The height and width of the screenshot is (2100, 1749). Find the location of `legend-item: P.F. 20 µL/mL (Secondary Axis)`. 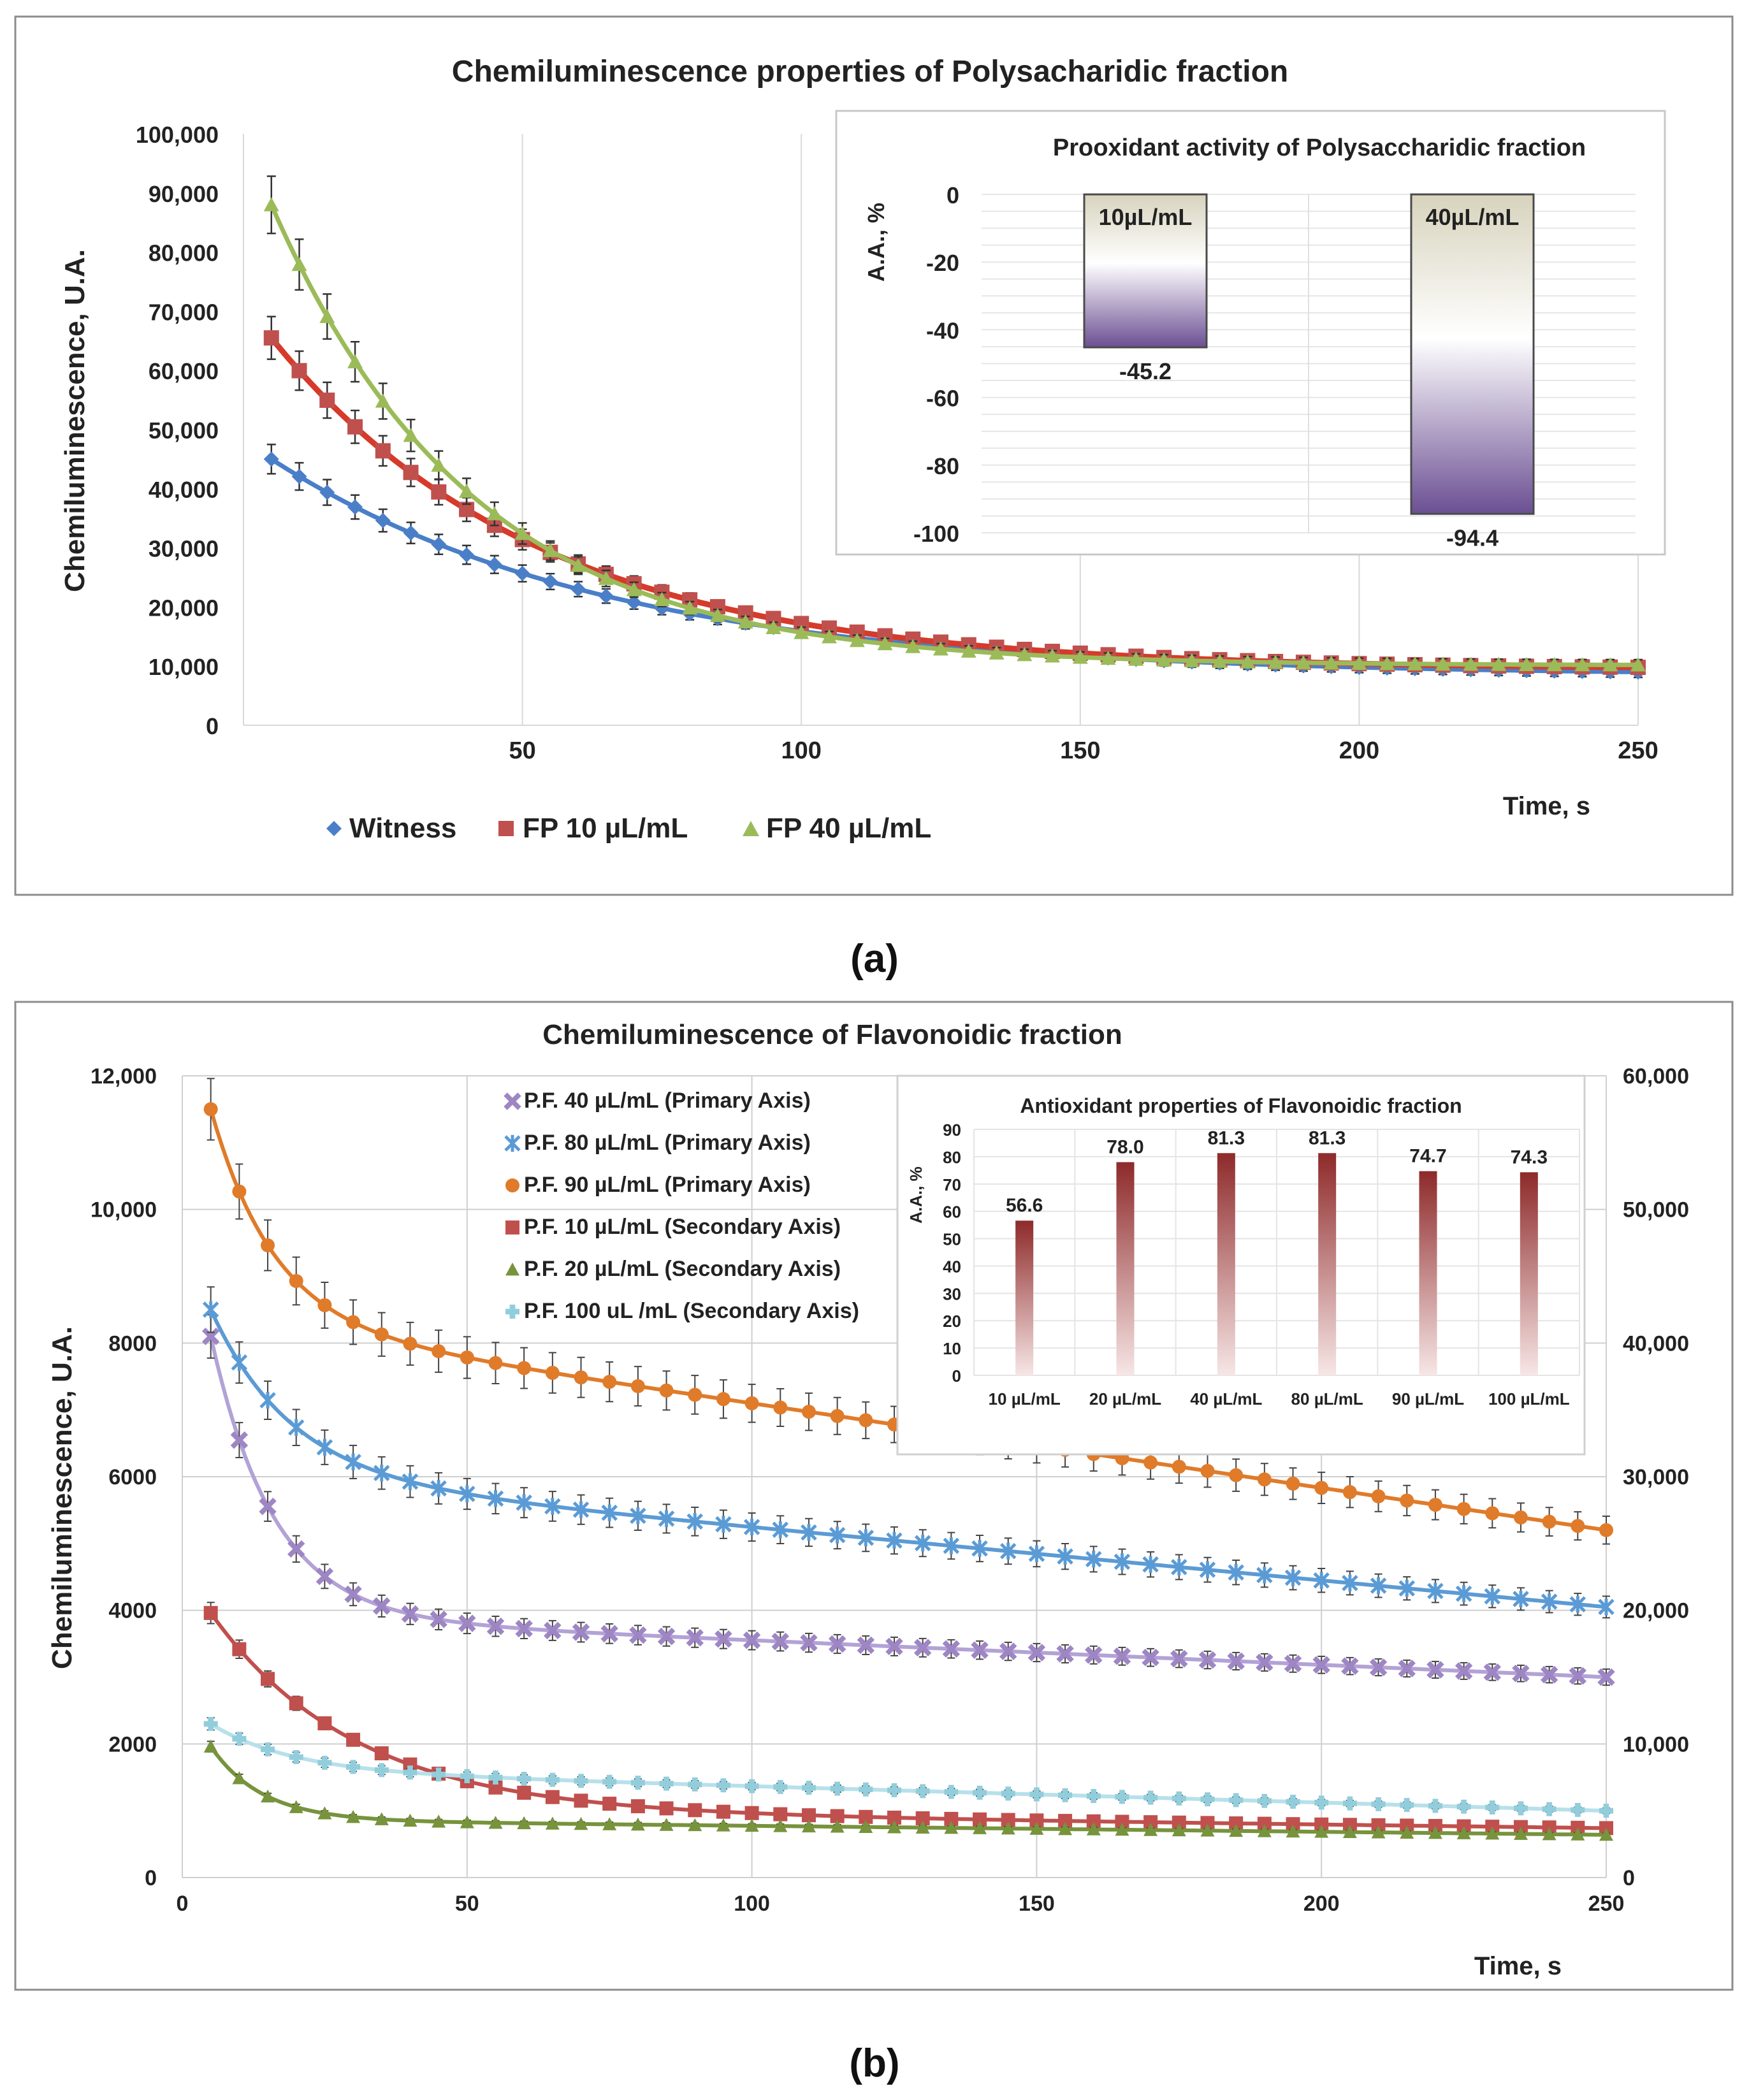

legend-item: P.F. 20 µL/mL (Secondary Axis) is located at coordinates (673, 1269).